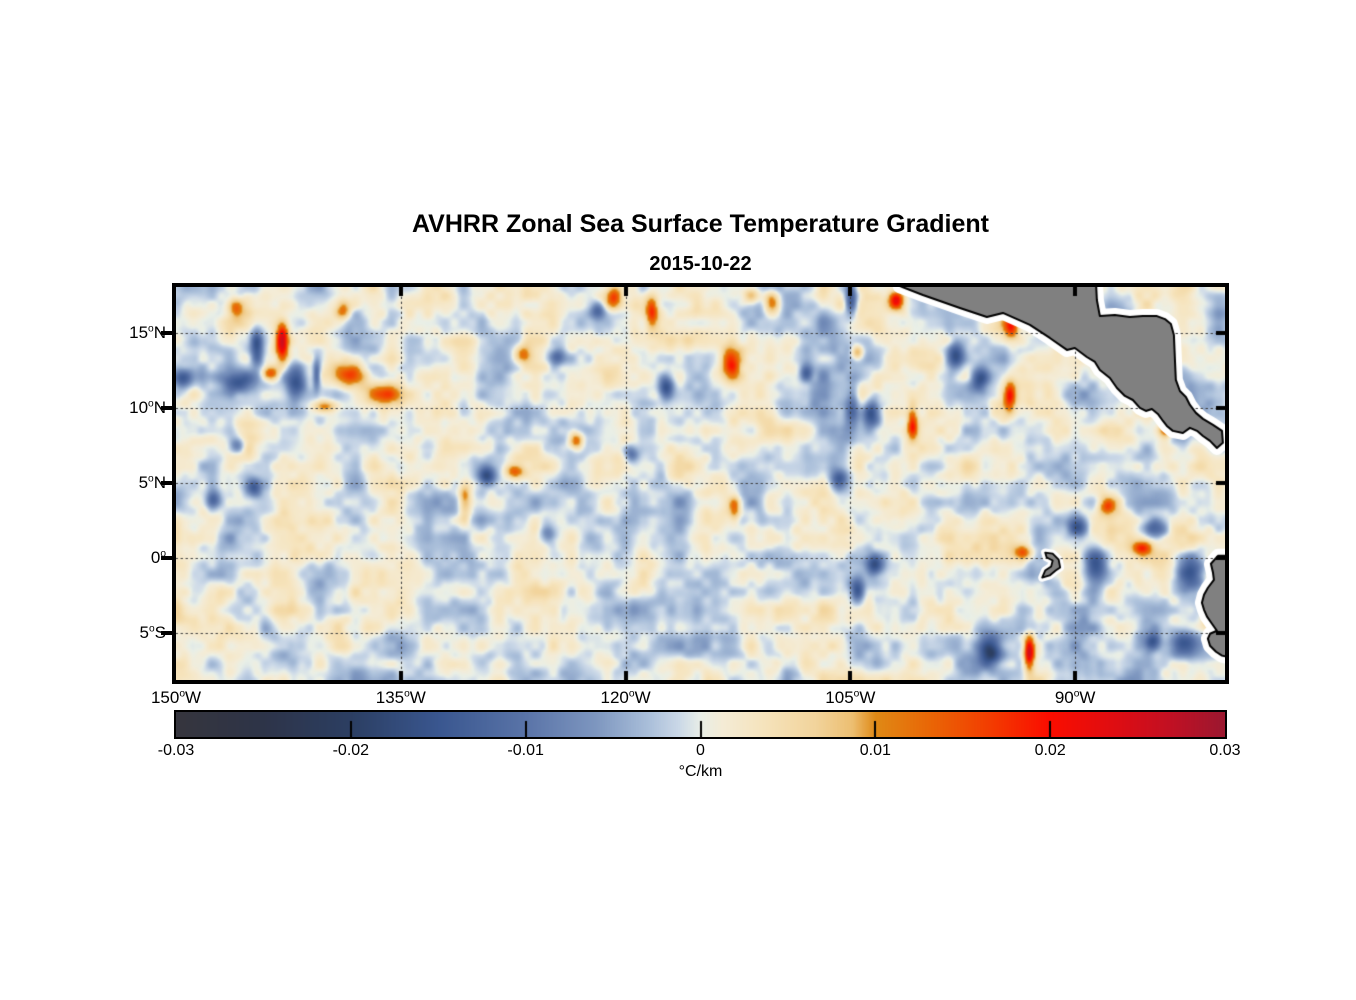  I want to click on colorbar-tick-label: -0.03, so click(176, 750).